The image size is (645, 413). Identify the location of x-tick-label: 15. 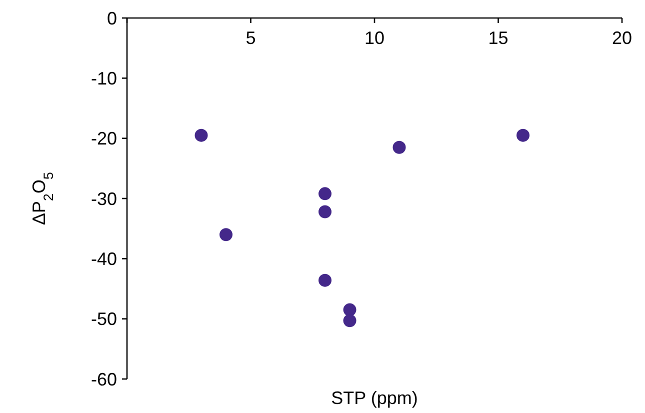
(498, 38).